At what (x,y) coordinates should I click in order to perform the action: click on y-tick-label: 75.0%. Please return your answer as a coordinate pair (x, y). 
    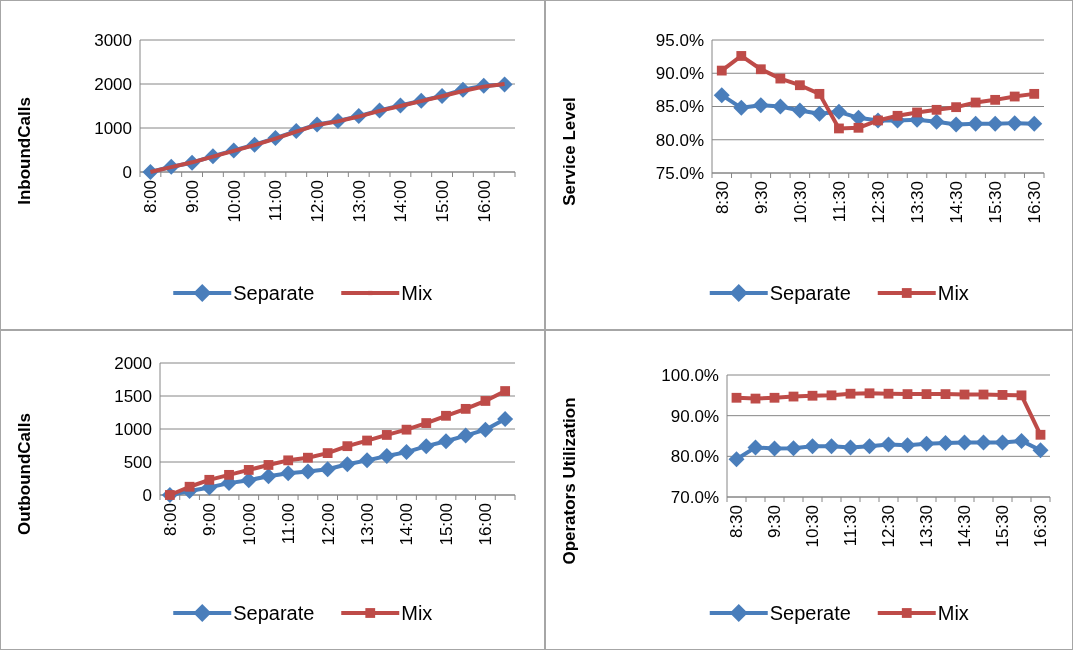
    Looking at the image, I should click on (679, 173).